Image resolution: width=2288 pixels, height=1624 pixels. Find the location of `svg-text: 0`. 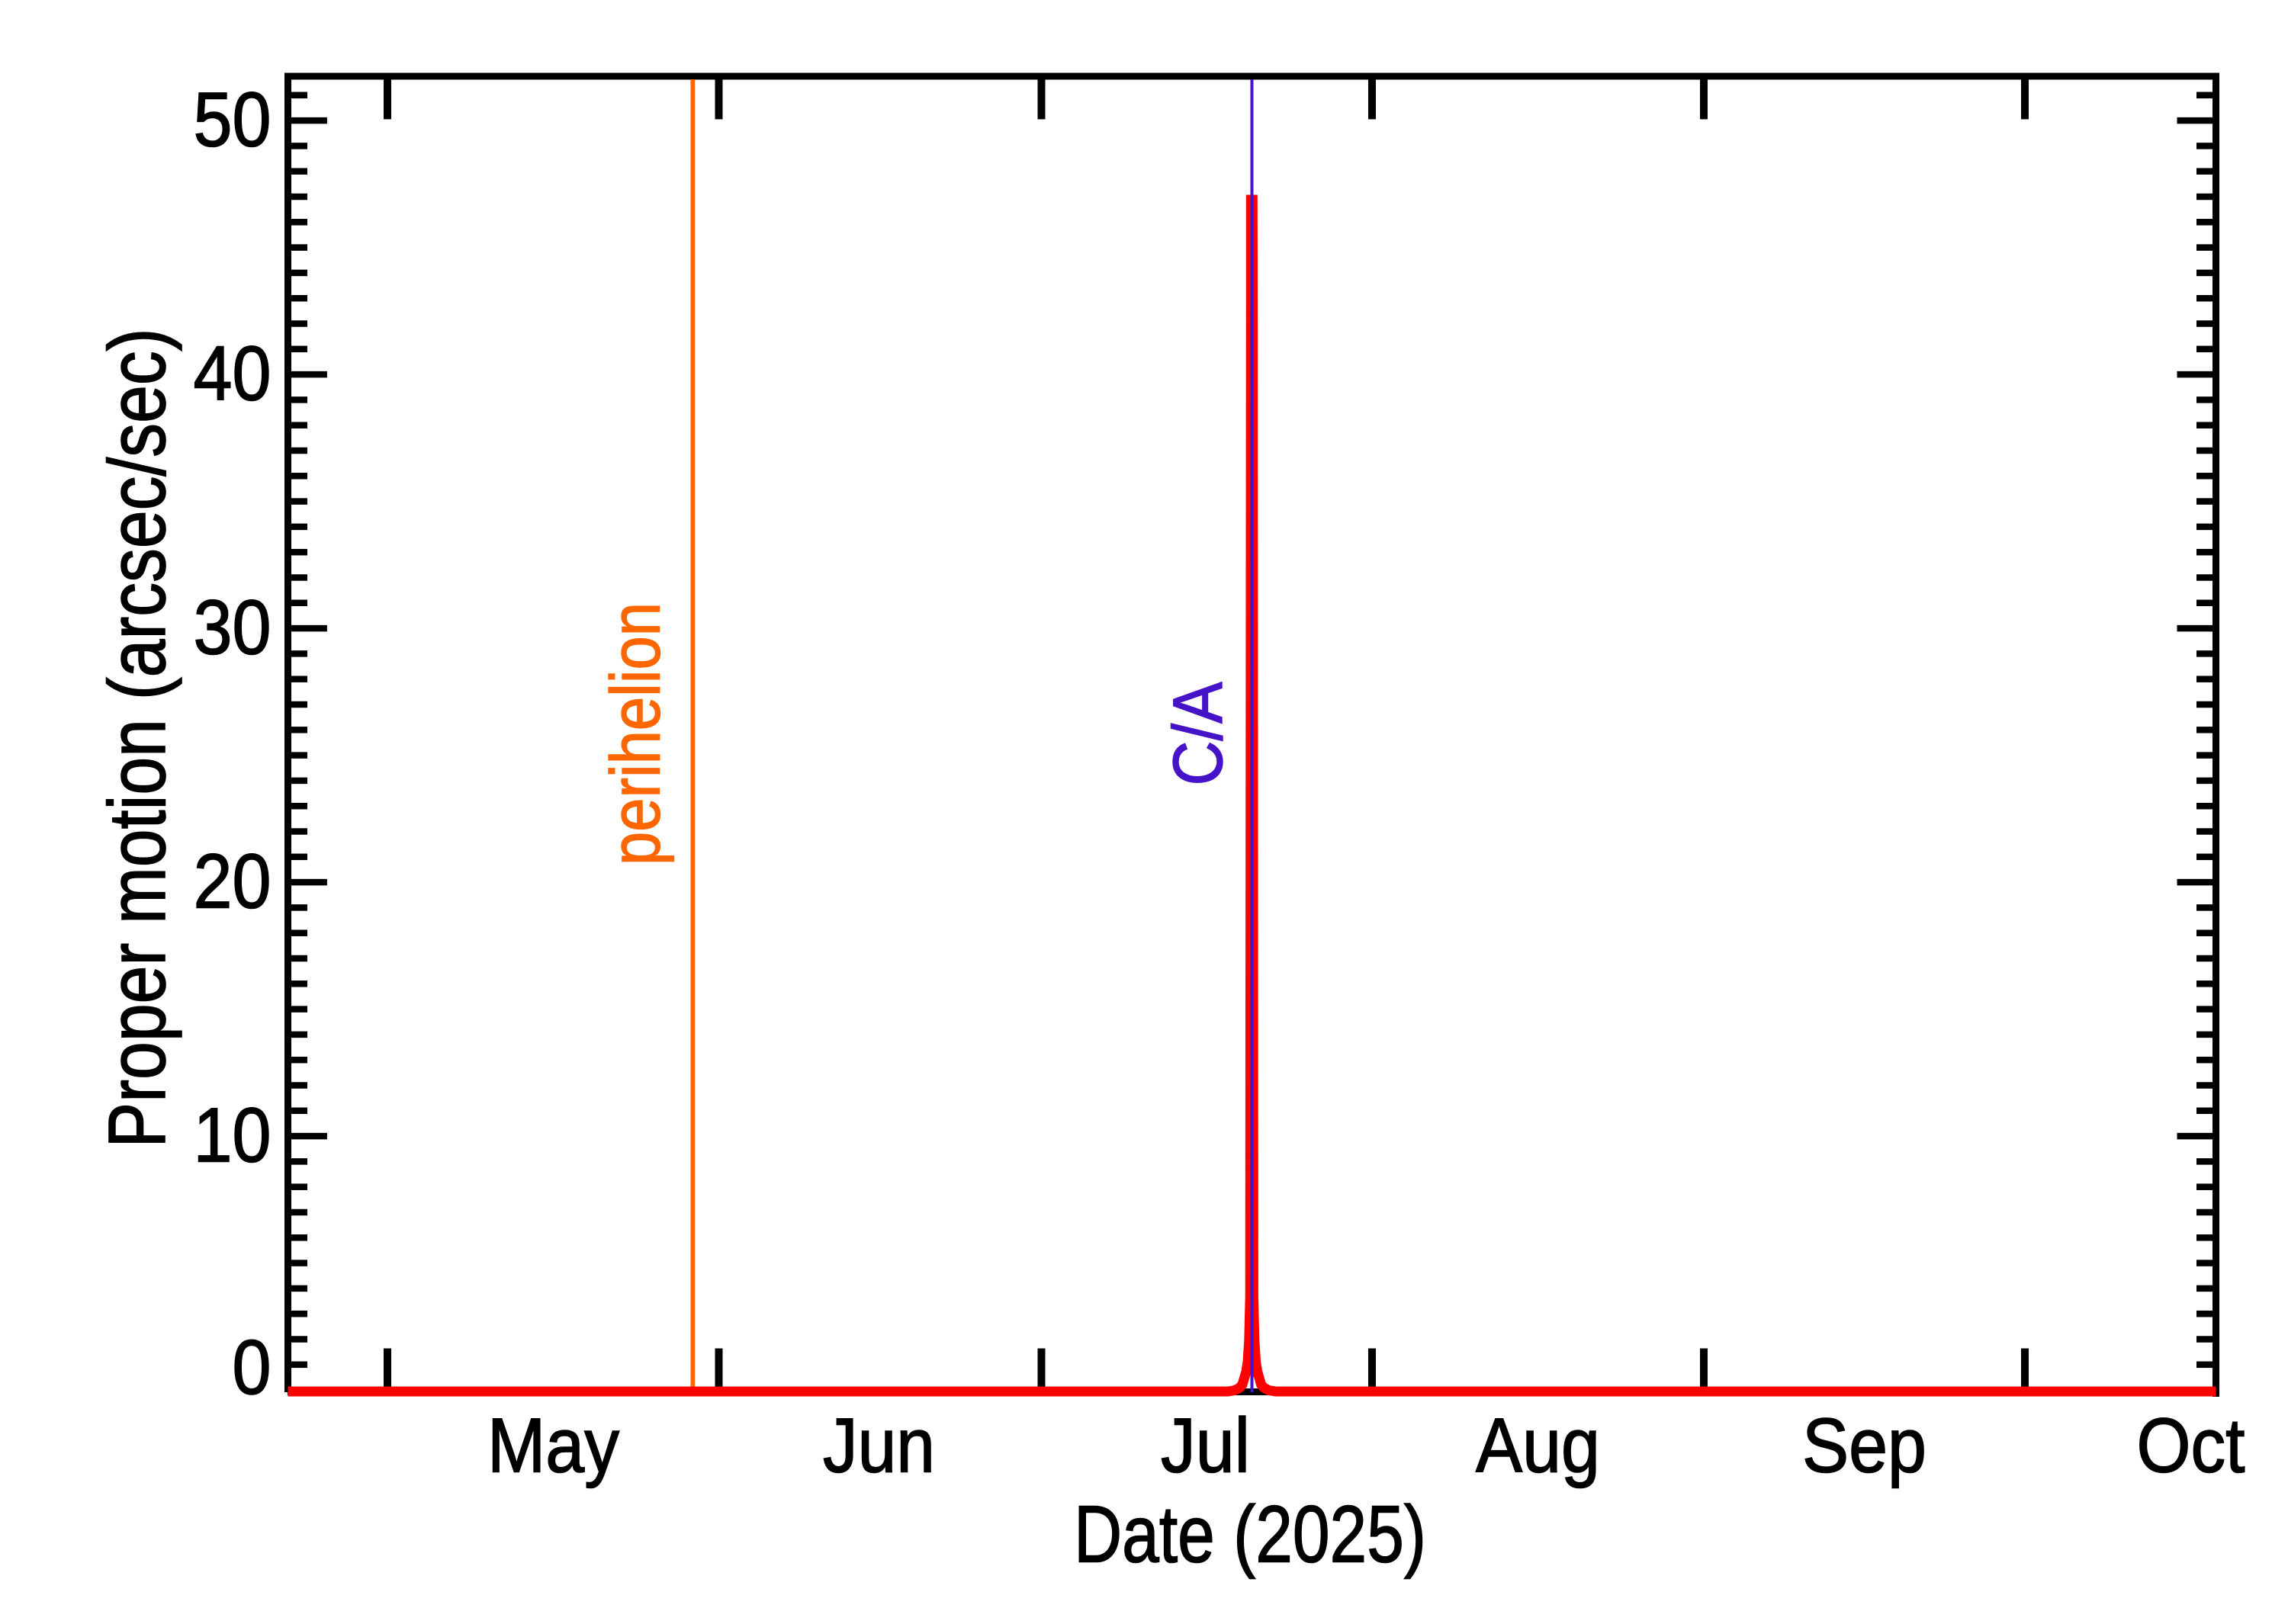

svg-text: 0 is located at coordinates (253, 1368).